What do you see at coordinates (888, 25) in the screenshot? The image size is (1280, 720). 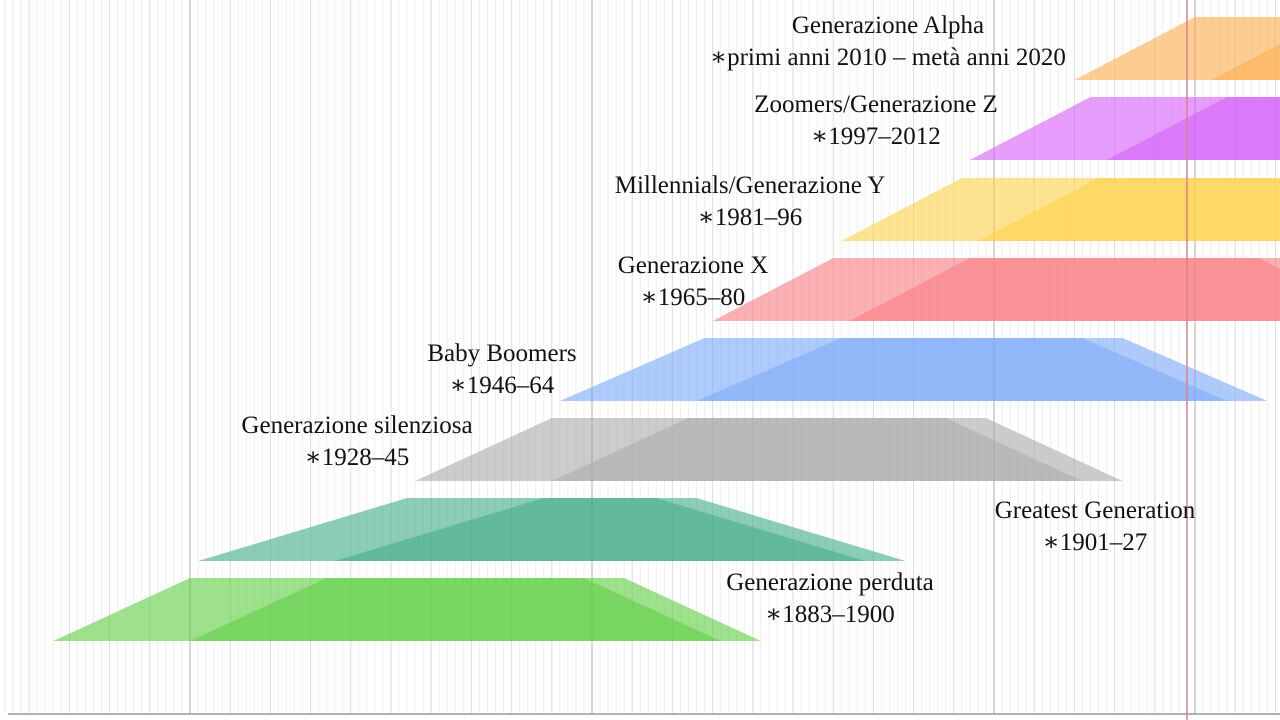 I see `generation-name: Generazione Alpha` at bounding box center [888, 25].